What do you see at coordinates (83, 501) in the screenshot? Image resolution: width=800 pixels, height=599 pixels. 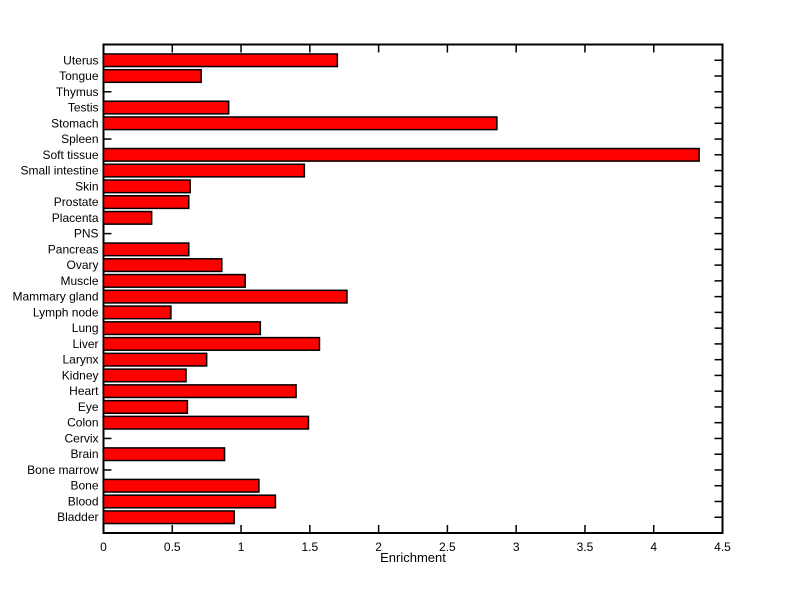 I see `category-label-blood: Blood` at bounding box center [83, 501].